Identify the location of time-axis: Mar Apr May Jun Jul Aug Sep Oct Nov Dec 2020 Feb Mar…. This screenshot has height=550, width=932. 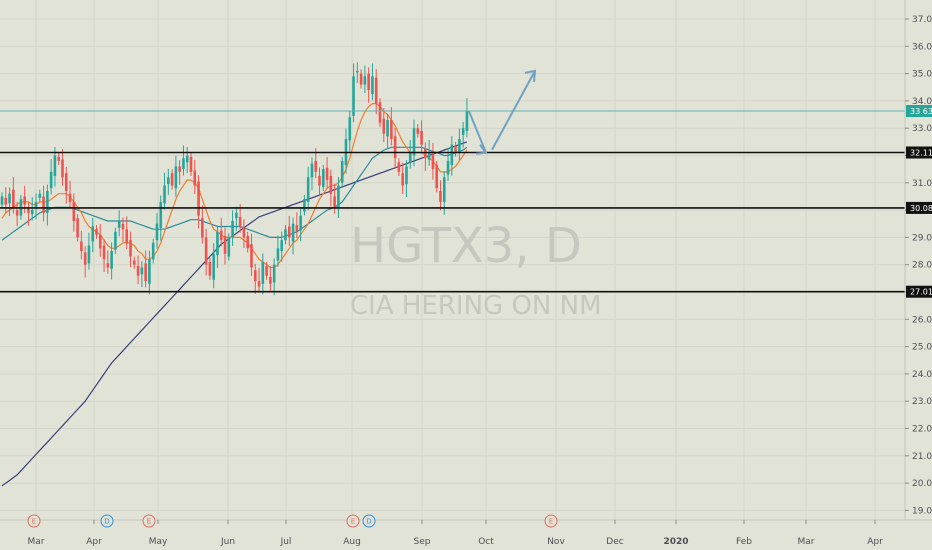
(456, 533).